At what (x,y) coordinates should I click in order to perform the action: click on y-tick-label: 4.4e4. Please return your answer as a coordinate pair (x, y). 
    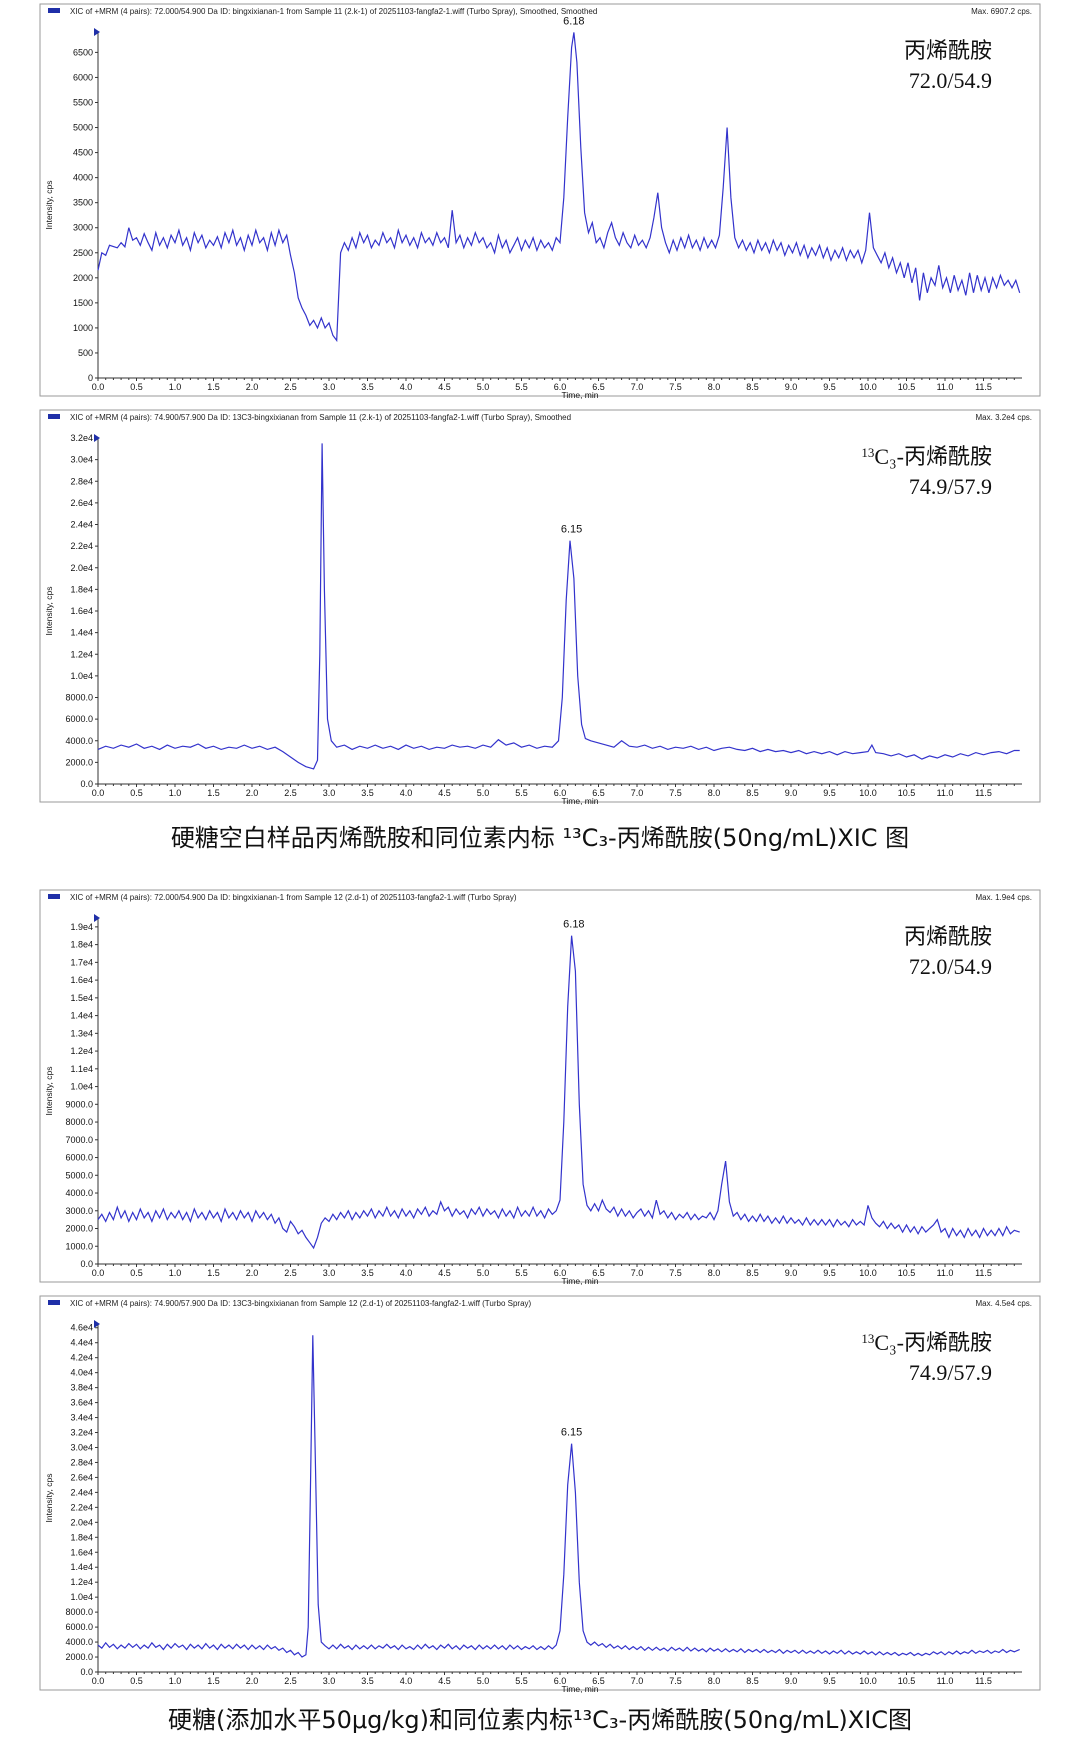
    Looking at the image, I should click on (81, 1343).